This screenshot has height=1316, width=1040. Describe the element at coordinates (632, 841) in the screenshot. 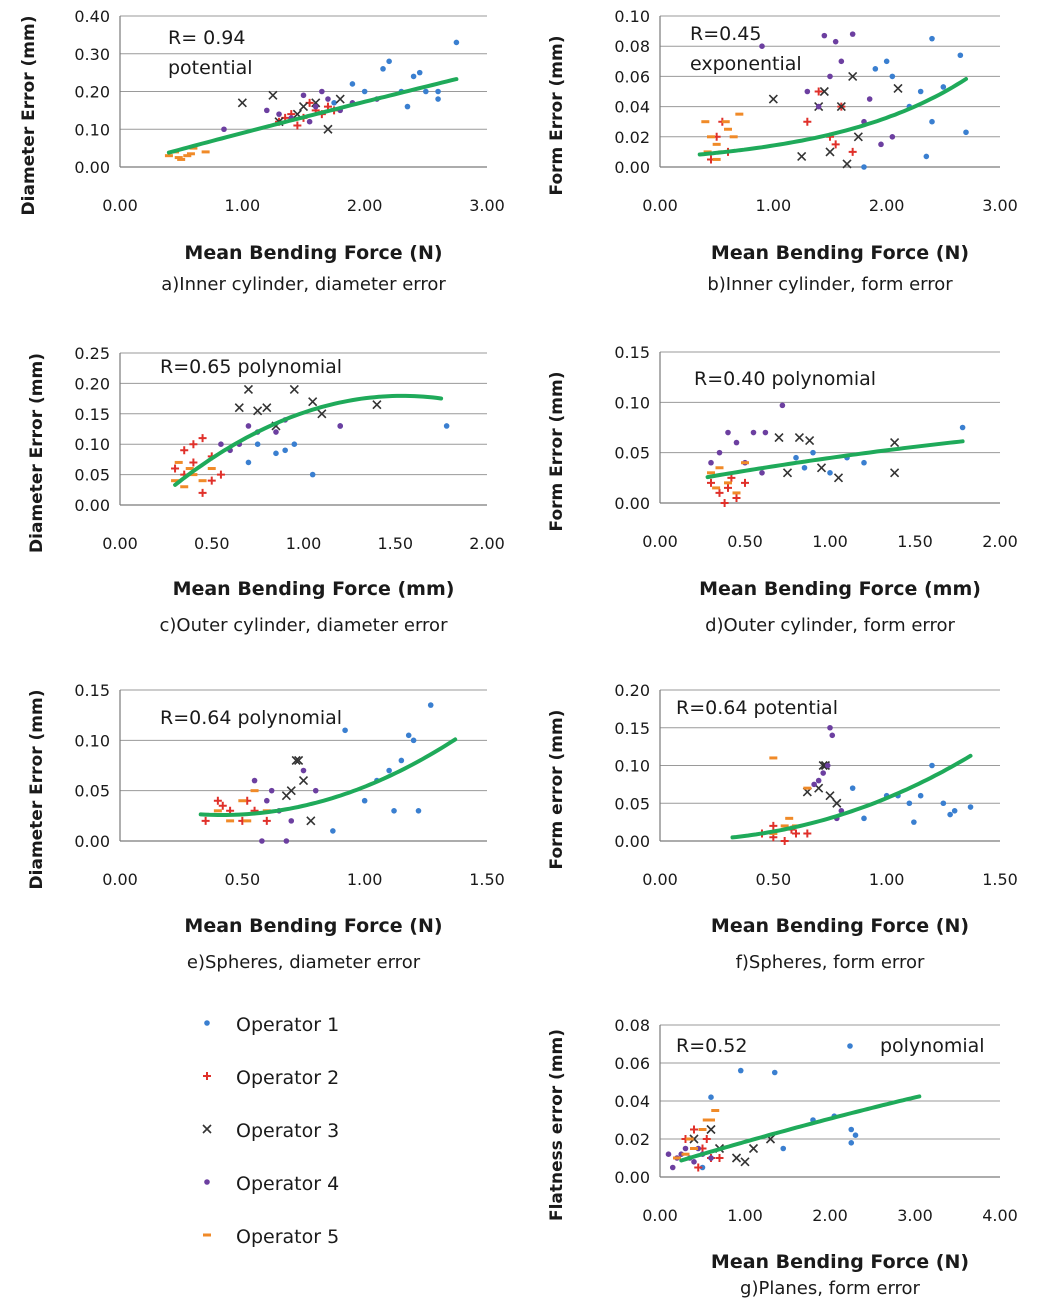

I see `y-tick-label: 0.00` at that location.